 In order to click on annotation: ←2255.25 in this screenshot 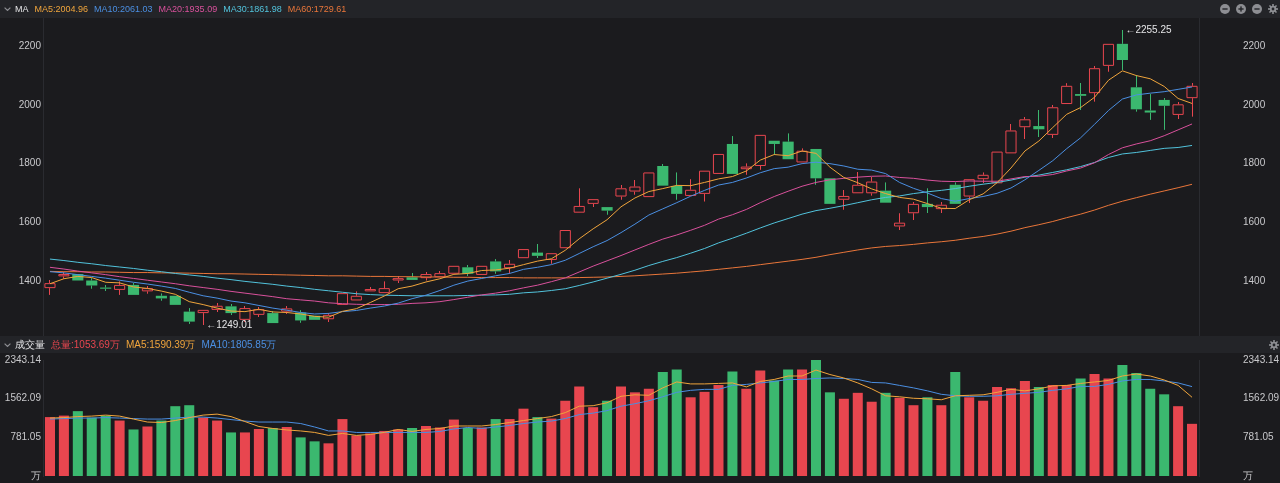, I will do `click(1148, 29)`.